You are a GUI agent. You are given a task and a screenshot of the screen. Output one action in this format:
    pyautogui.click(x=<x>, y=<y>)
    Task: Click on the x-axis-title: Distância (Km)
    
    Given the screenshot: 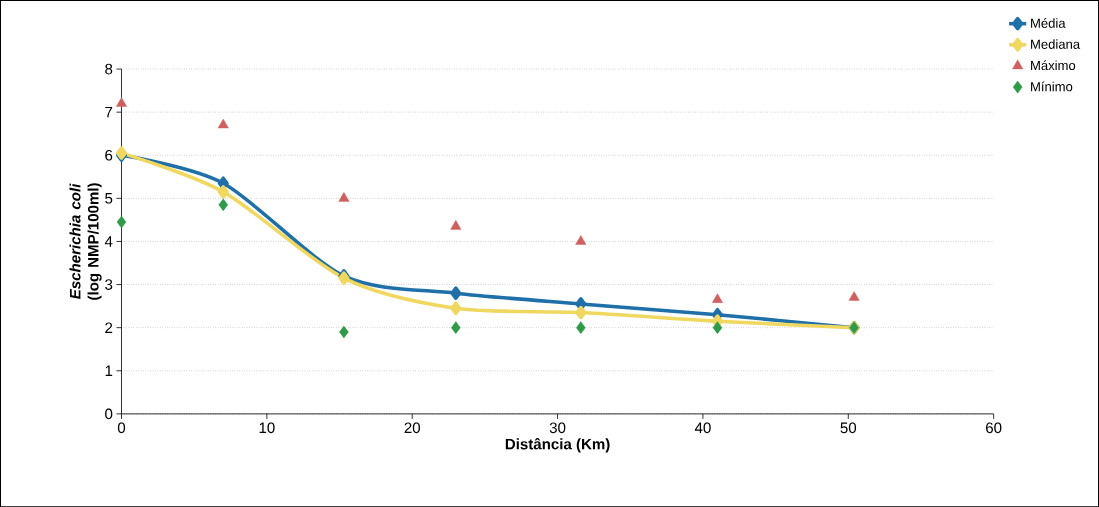 What is the action you would take?
    pyautogui.click(x=557, y=445)
    